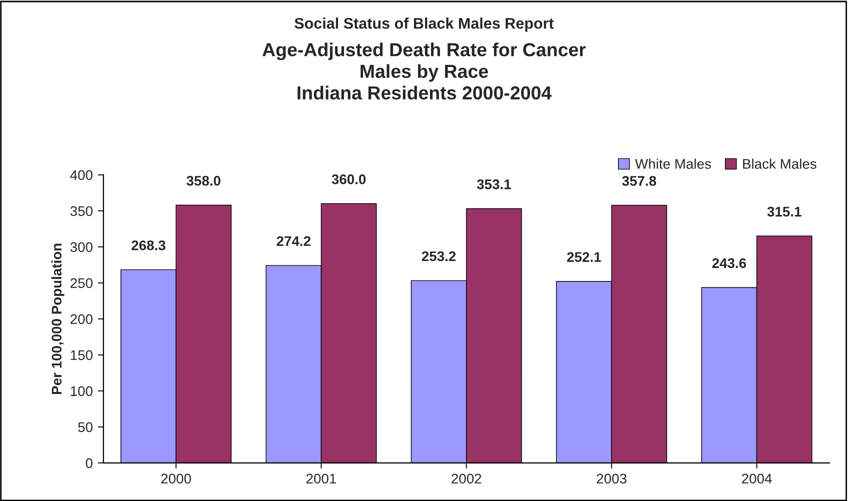 The height and width of the screenshot is (501, 848). I want to click on x-tick-label: 2004, so click(757, 479).